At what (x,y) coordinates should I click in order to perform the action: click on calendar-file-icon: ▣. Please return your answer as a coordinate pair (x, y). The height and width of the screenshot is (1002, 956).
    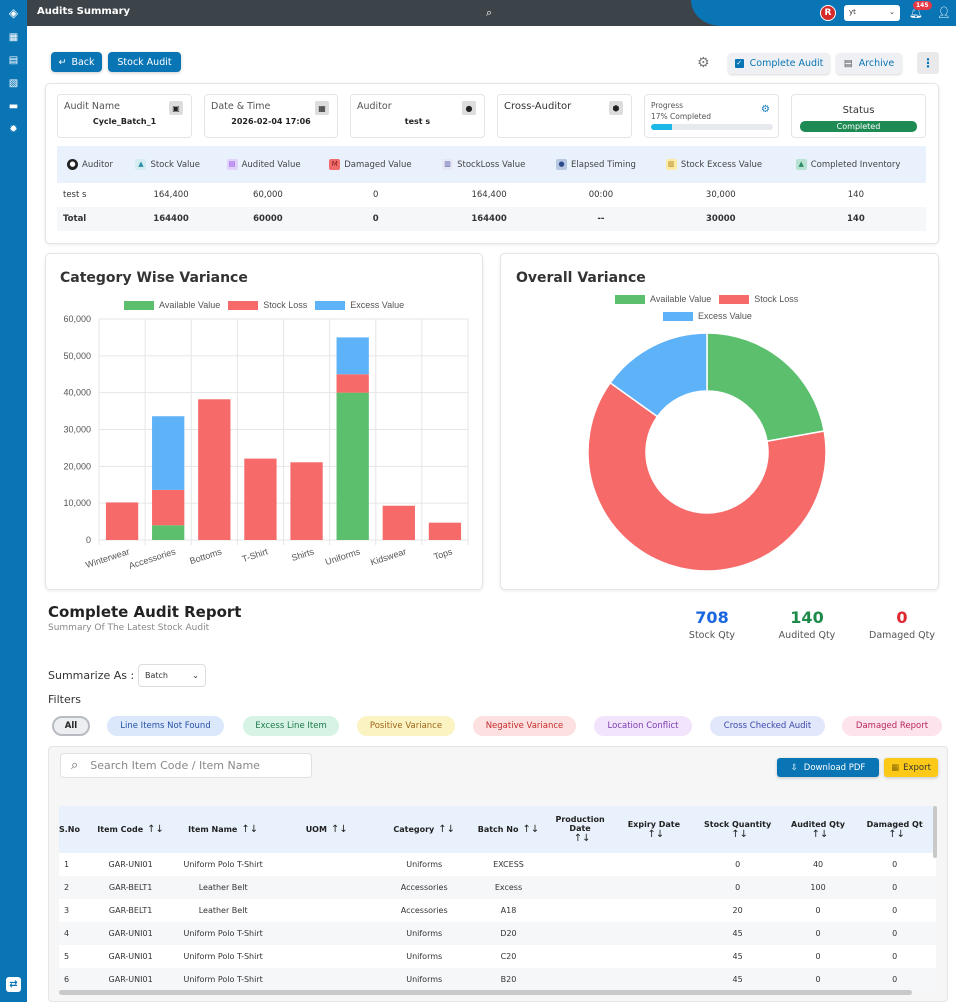
    Looking at the image, I should click on (176, 108).